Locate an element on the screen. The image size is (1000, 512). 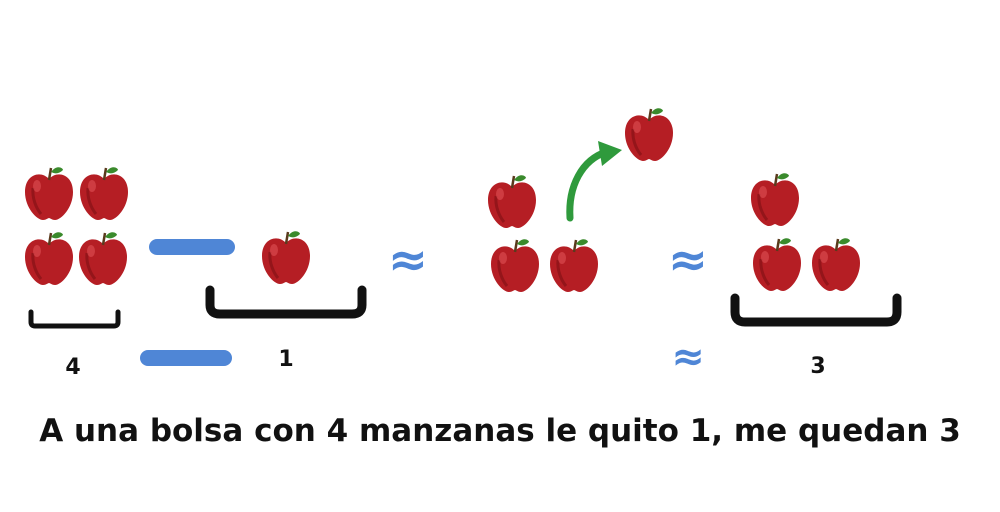
apple-group-removed is located at coordinates (286, 257).